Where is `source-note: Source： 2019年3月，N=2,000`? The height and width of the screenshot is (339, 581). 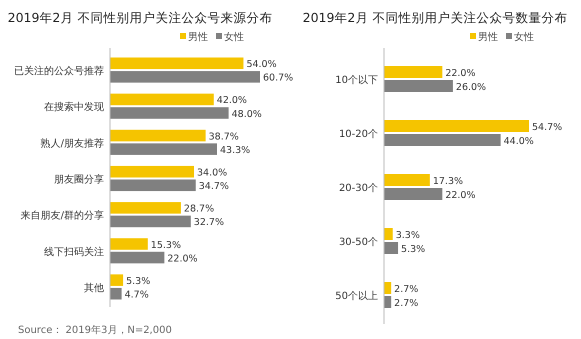
source-note: Source： 2019年3月，N=2,000 is located at coordinates (95, 330).